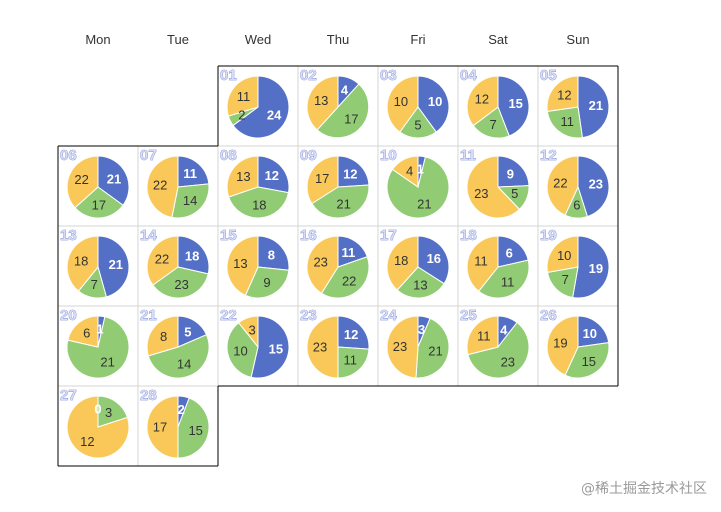 This screenshot has height=512, width=721. What do you see at coordinates (548, 315) in the screenshot?
I see `day-number: 26` at bounding box center [548, 315].